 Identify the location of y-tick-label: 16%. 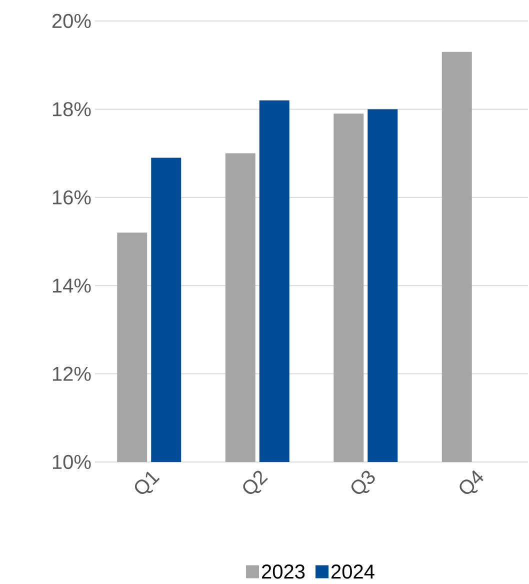
(71, 197).